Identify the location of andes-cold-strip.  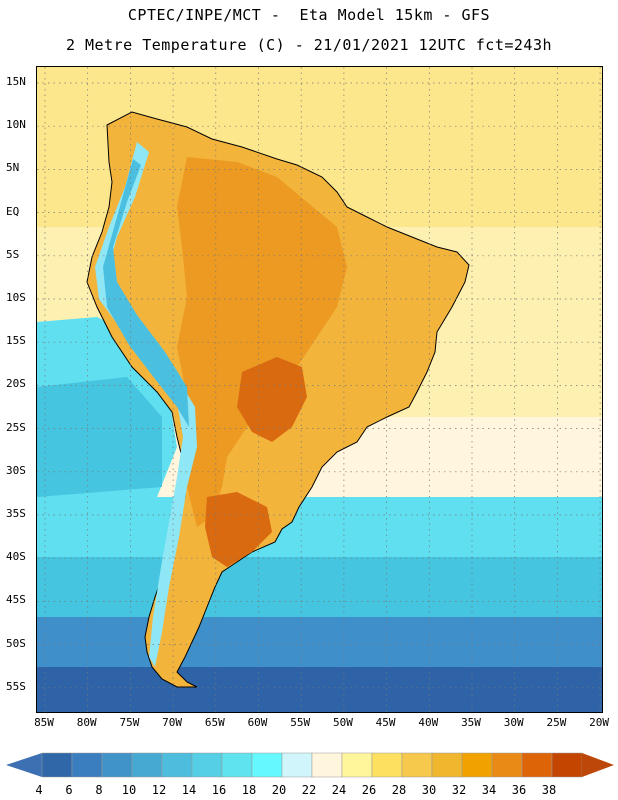
(146, 404).